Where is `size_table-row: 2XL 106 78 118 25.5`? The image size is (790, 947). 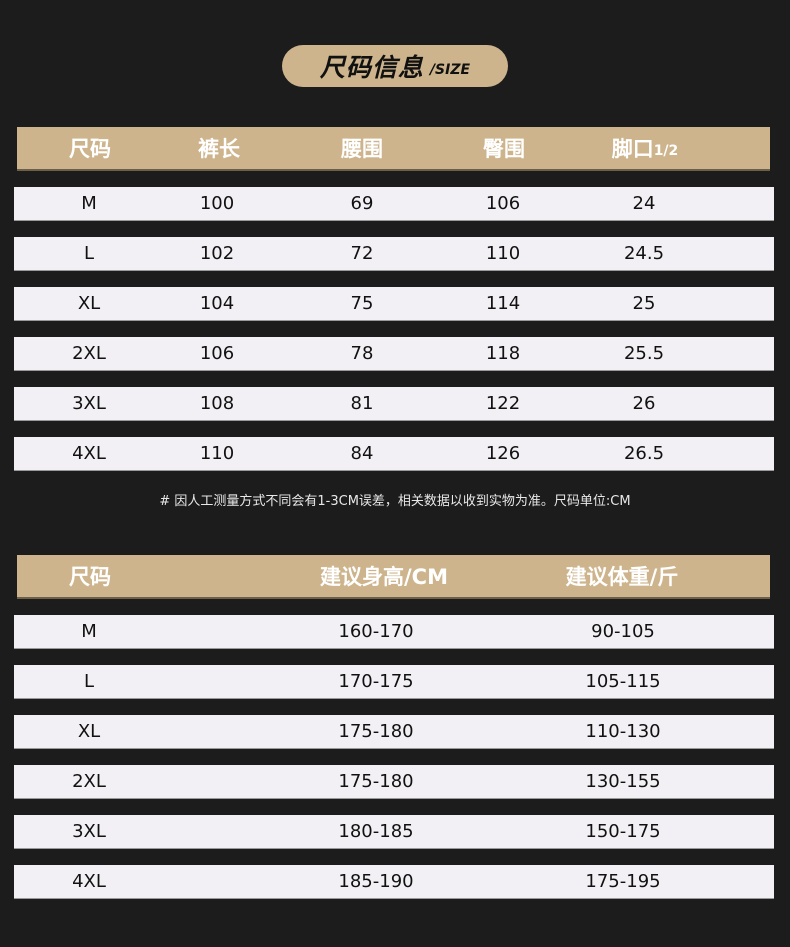
size_table-row: 2XL 106 78 118 25.5 is located at coordinates (394, 354).